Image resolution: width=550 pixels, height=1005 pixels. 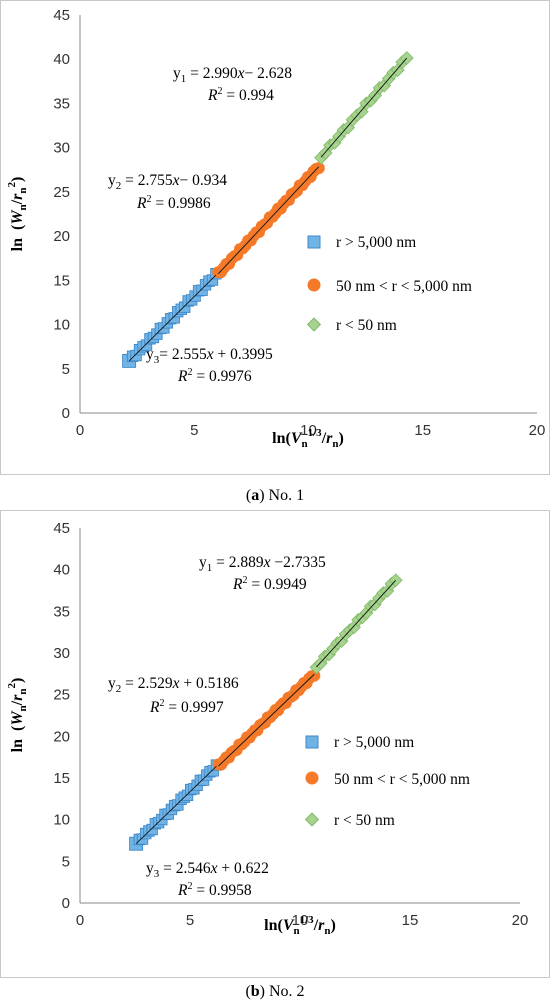 I want to click on fit-line-square, so click(x=172, y=318).